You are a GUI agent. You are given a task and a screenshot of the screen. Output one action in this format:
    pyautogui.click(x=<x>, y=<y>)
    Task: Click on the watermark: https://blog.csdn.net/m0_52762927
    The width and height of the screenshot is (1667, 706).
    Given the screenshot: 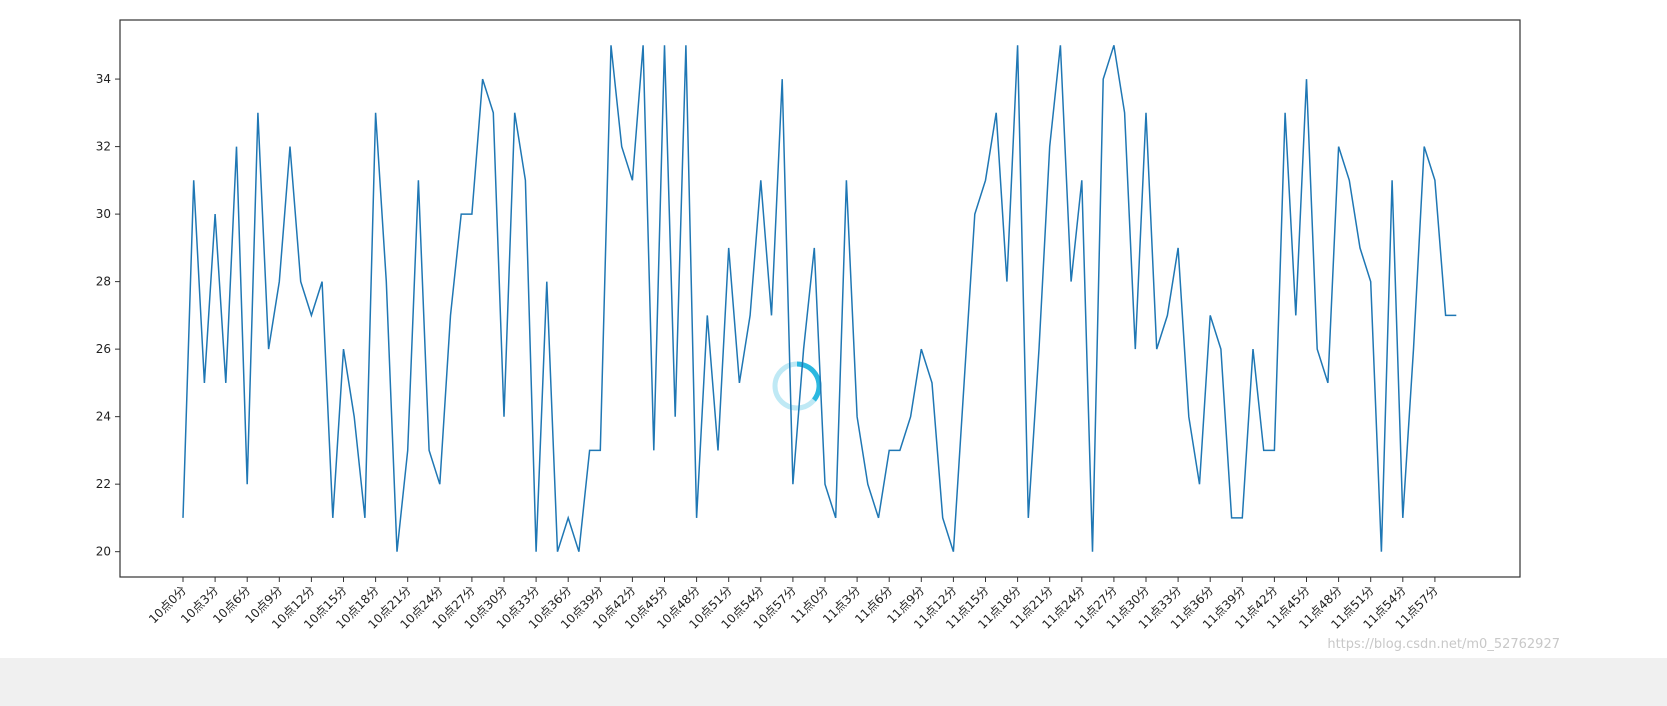 What is the action you would take?
    pyautogui.click(x=1443, y=644)
    